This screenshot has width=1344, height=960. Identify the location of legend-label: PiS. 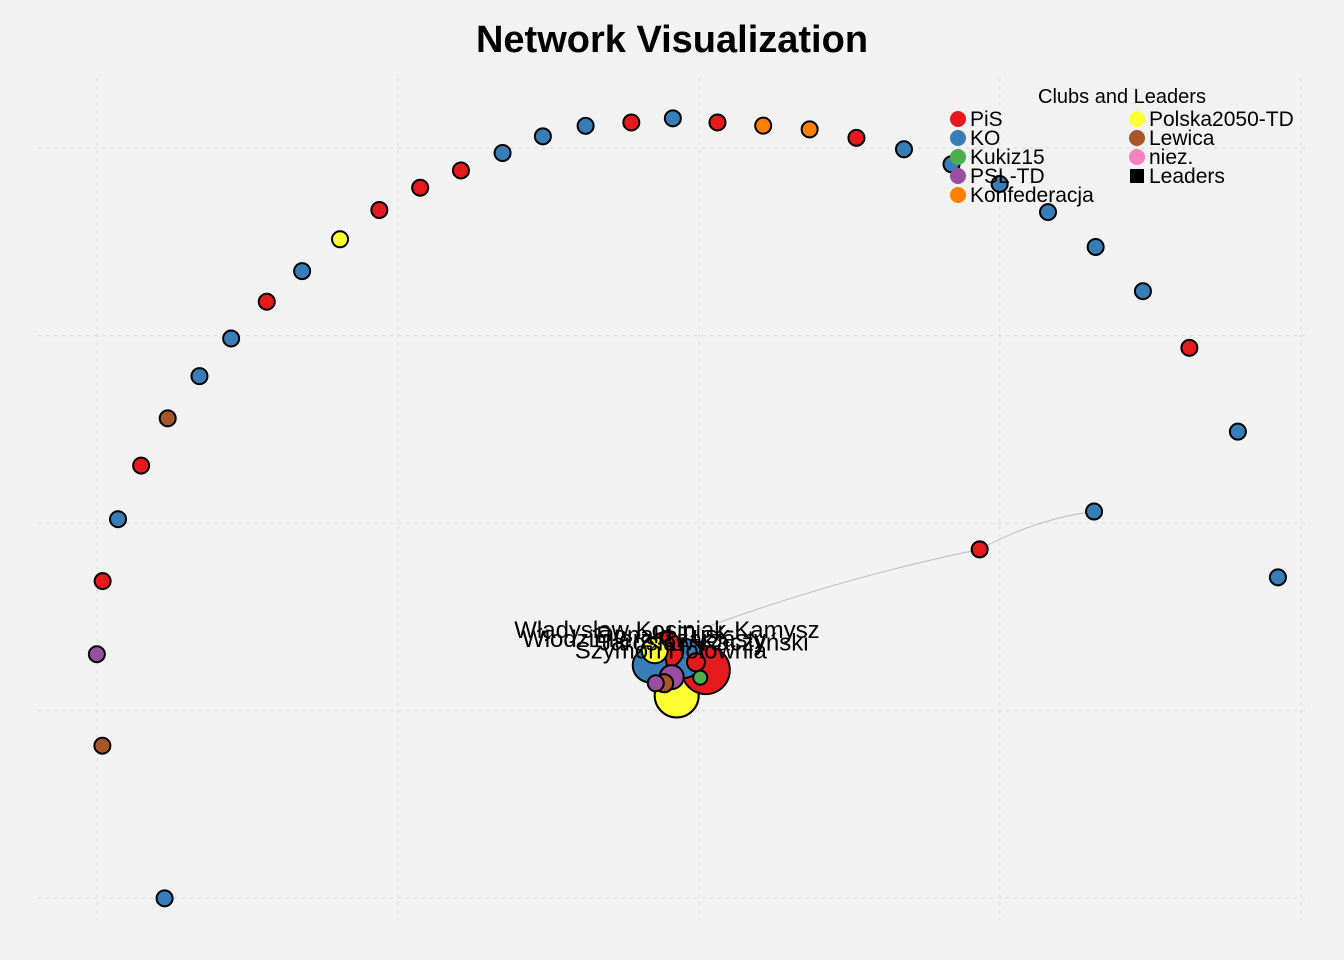
(986, 119).